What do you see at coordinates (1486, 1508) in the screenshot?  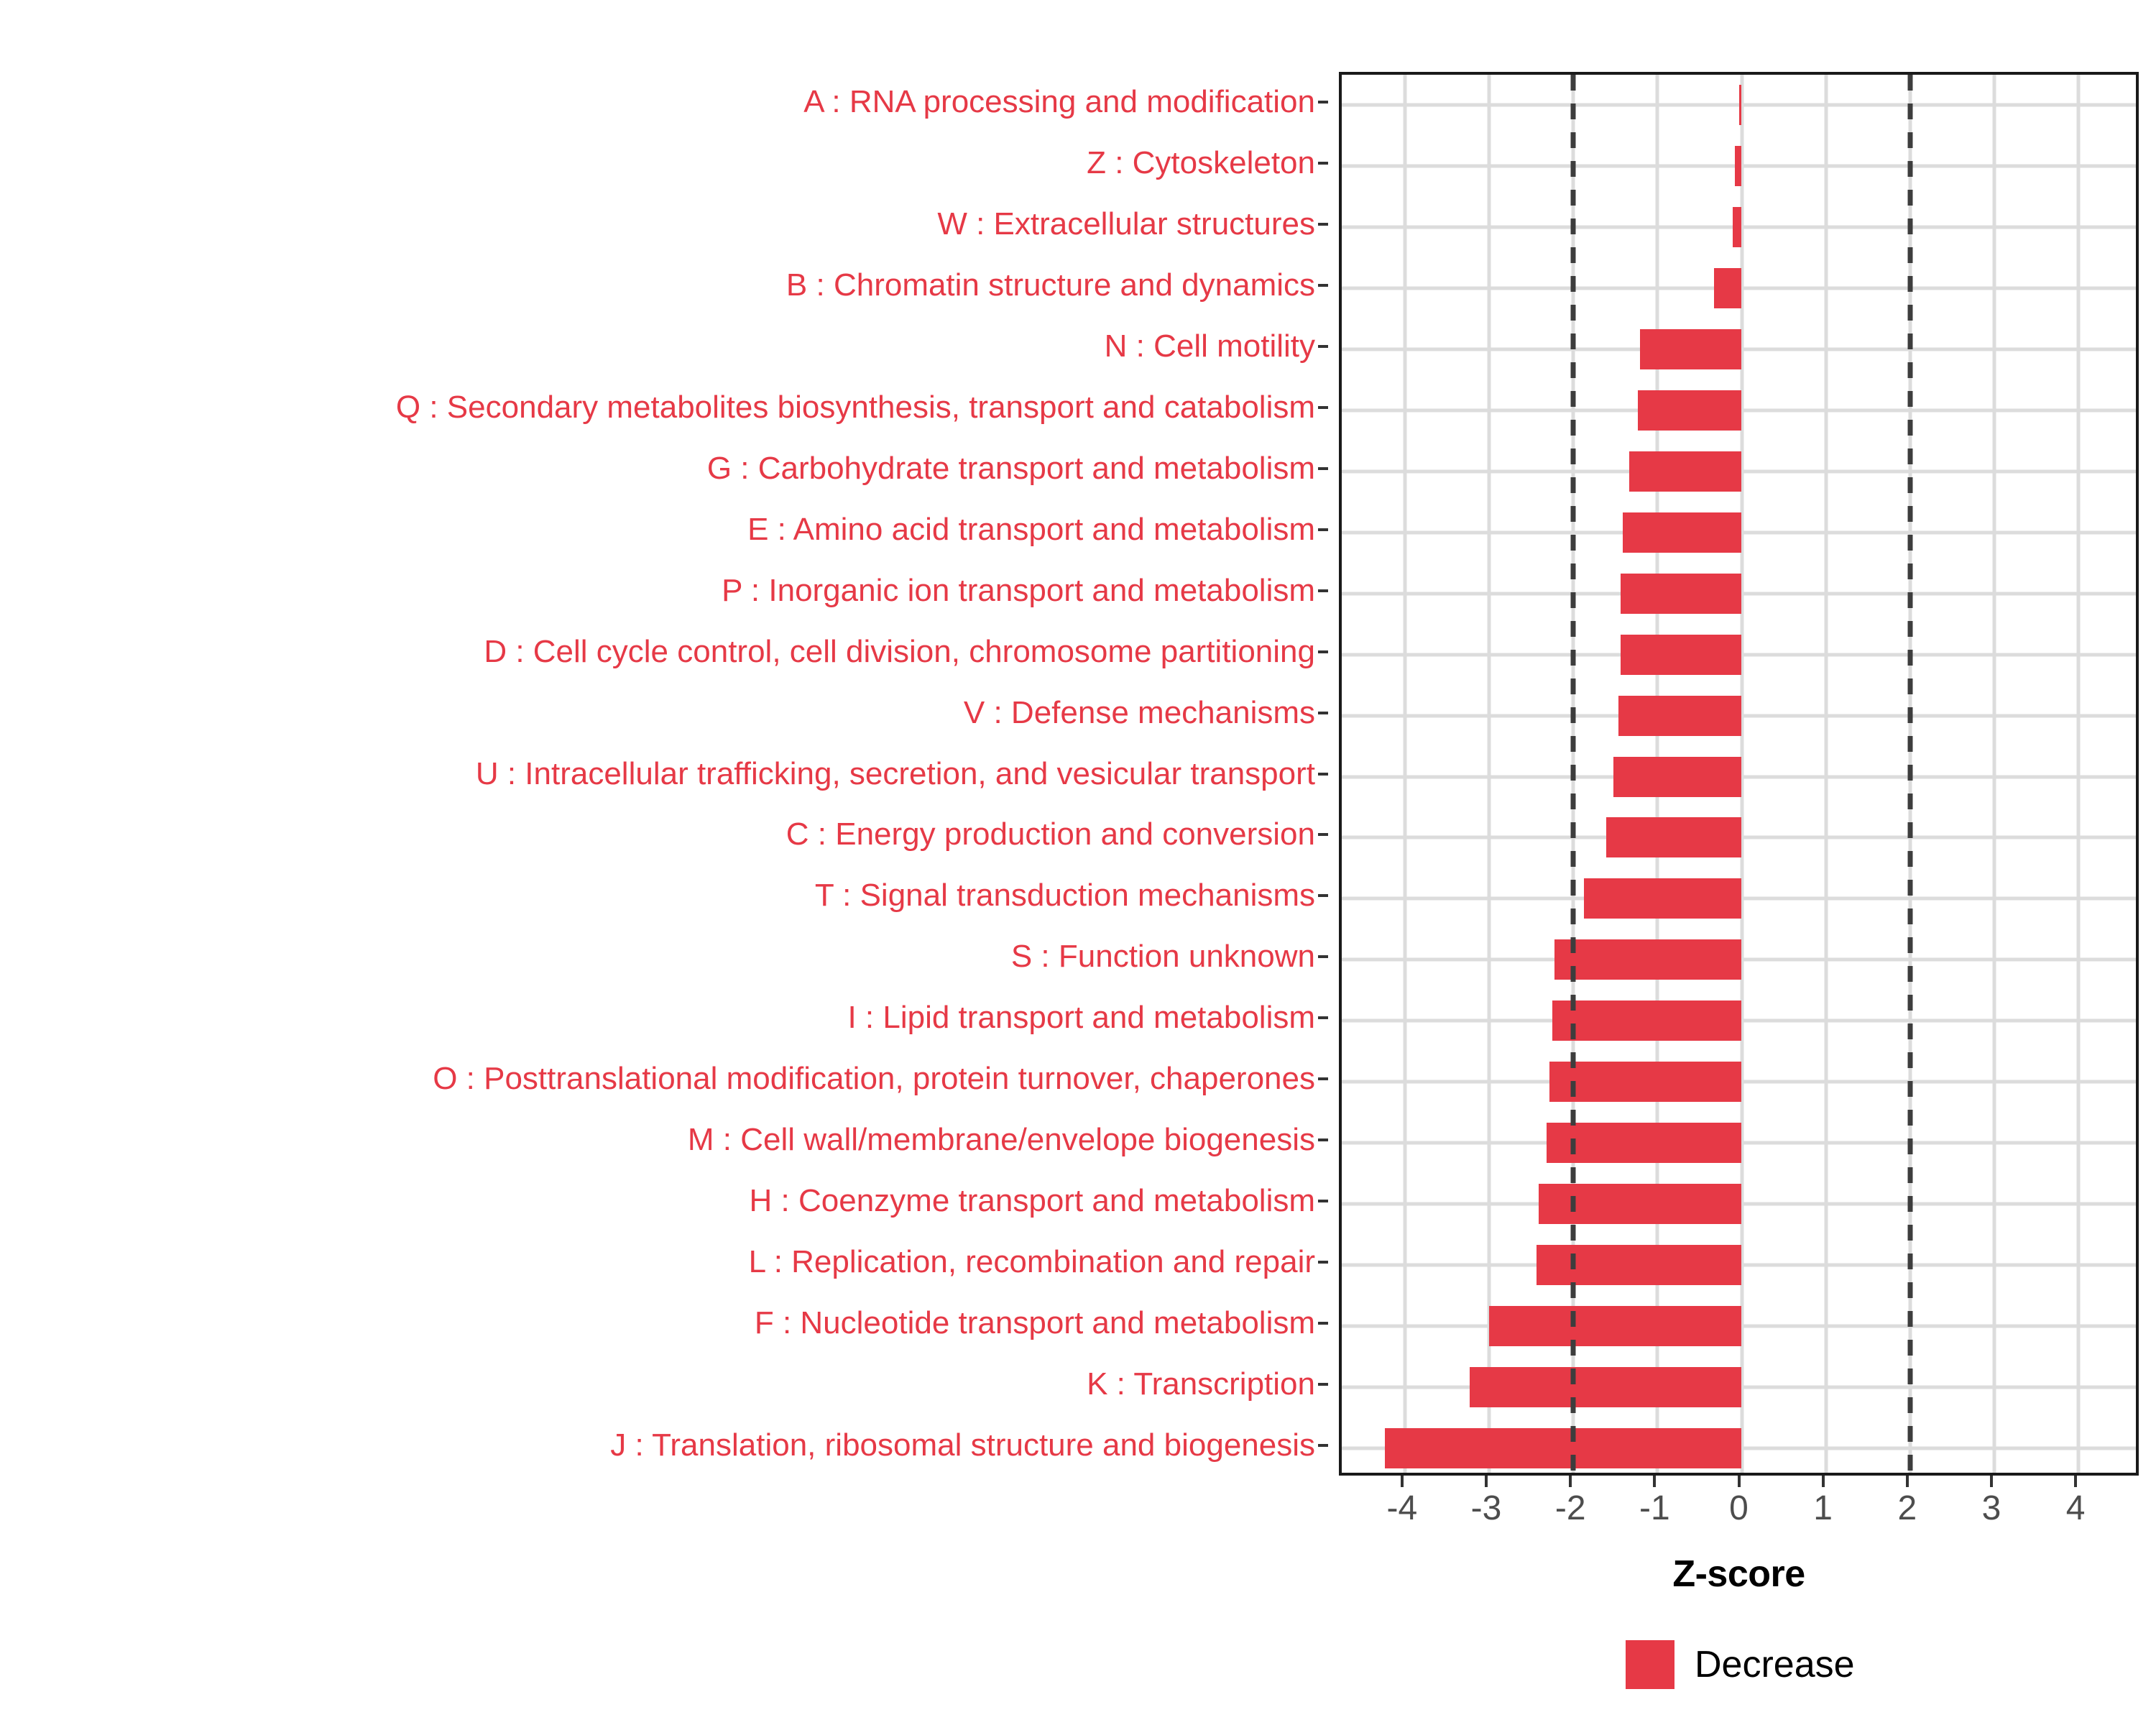 I see `x-axis-tick-label: -3` at bounding box center [1486, 1508].